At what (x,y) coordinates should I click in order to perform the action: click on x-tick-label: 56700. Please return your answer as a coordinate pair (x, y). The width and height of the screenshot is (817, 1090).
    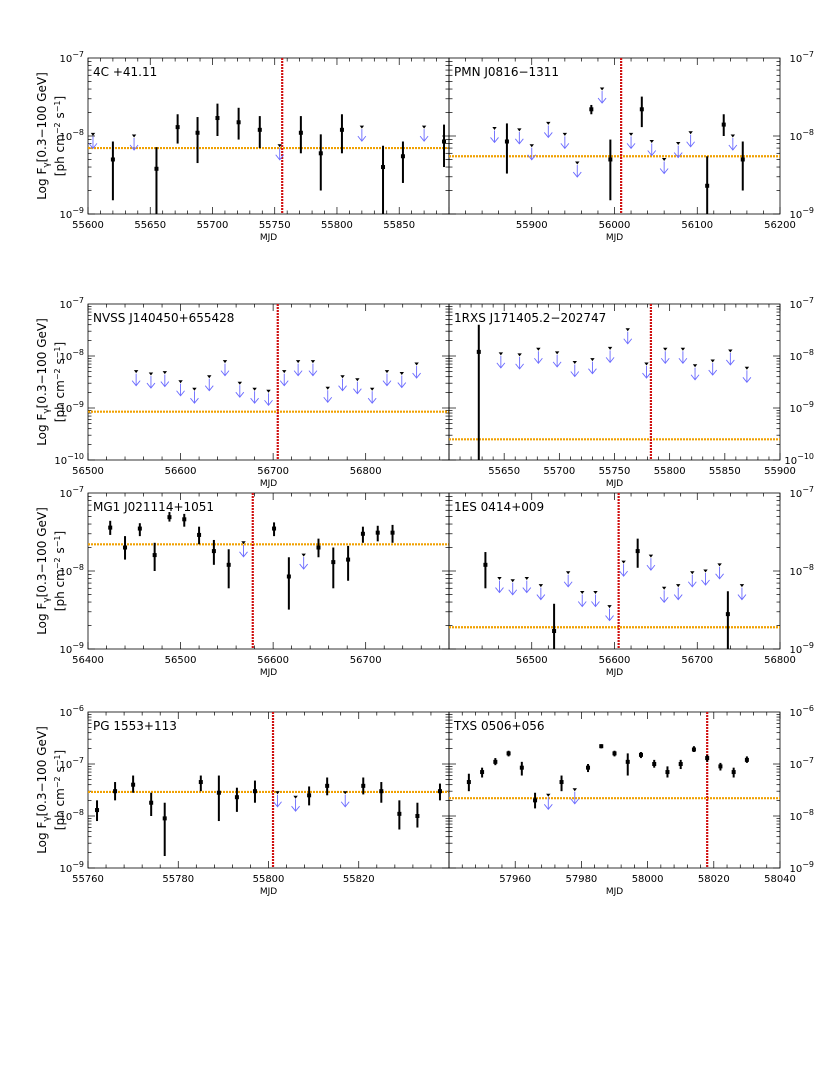
    Looking at the image, I should click on (697, 660).